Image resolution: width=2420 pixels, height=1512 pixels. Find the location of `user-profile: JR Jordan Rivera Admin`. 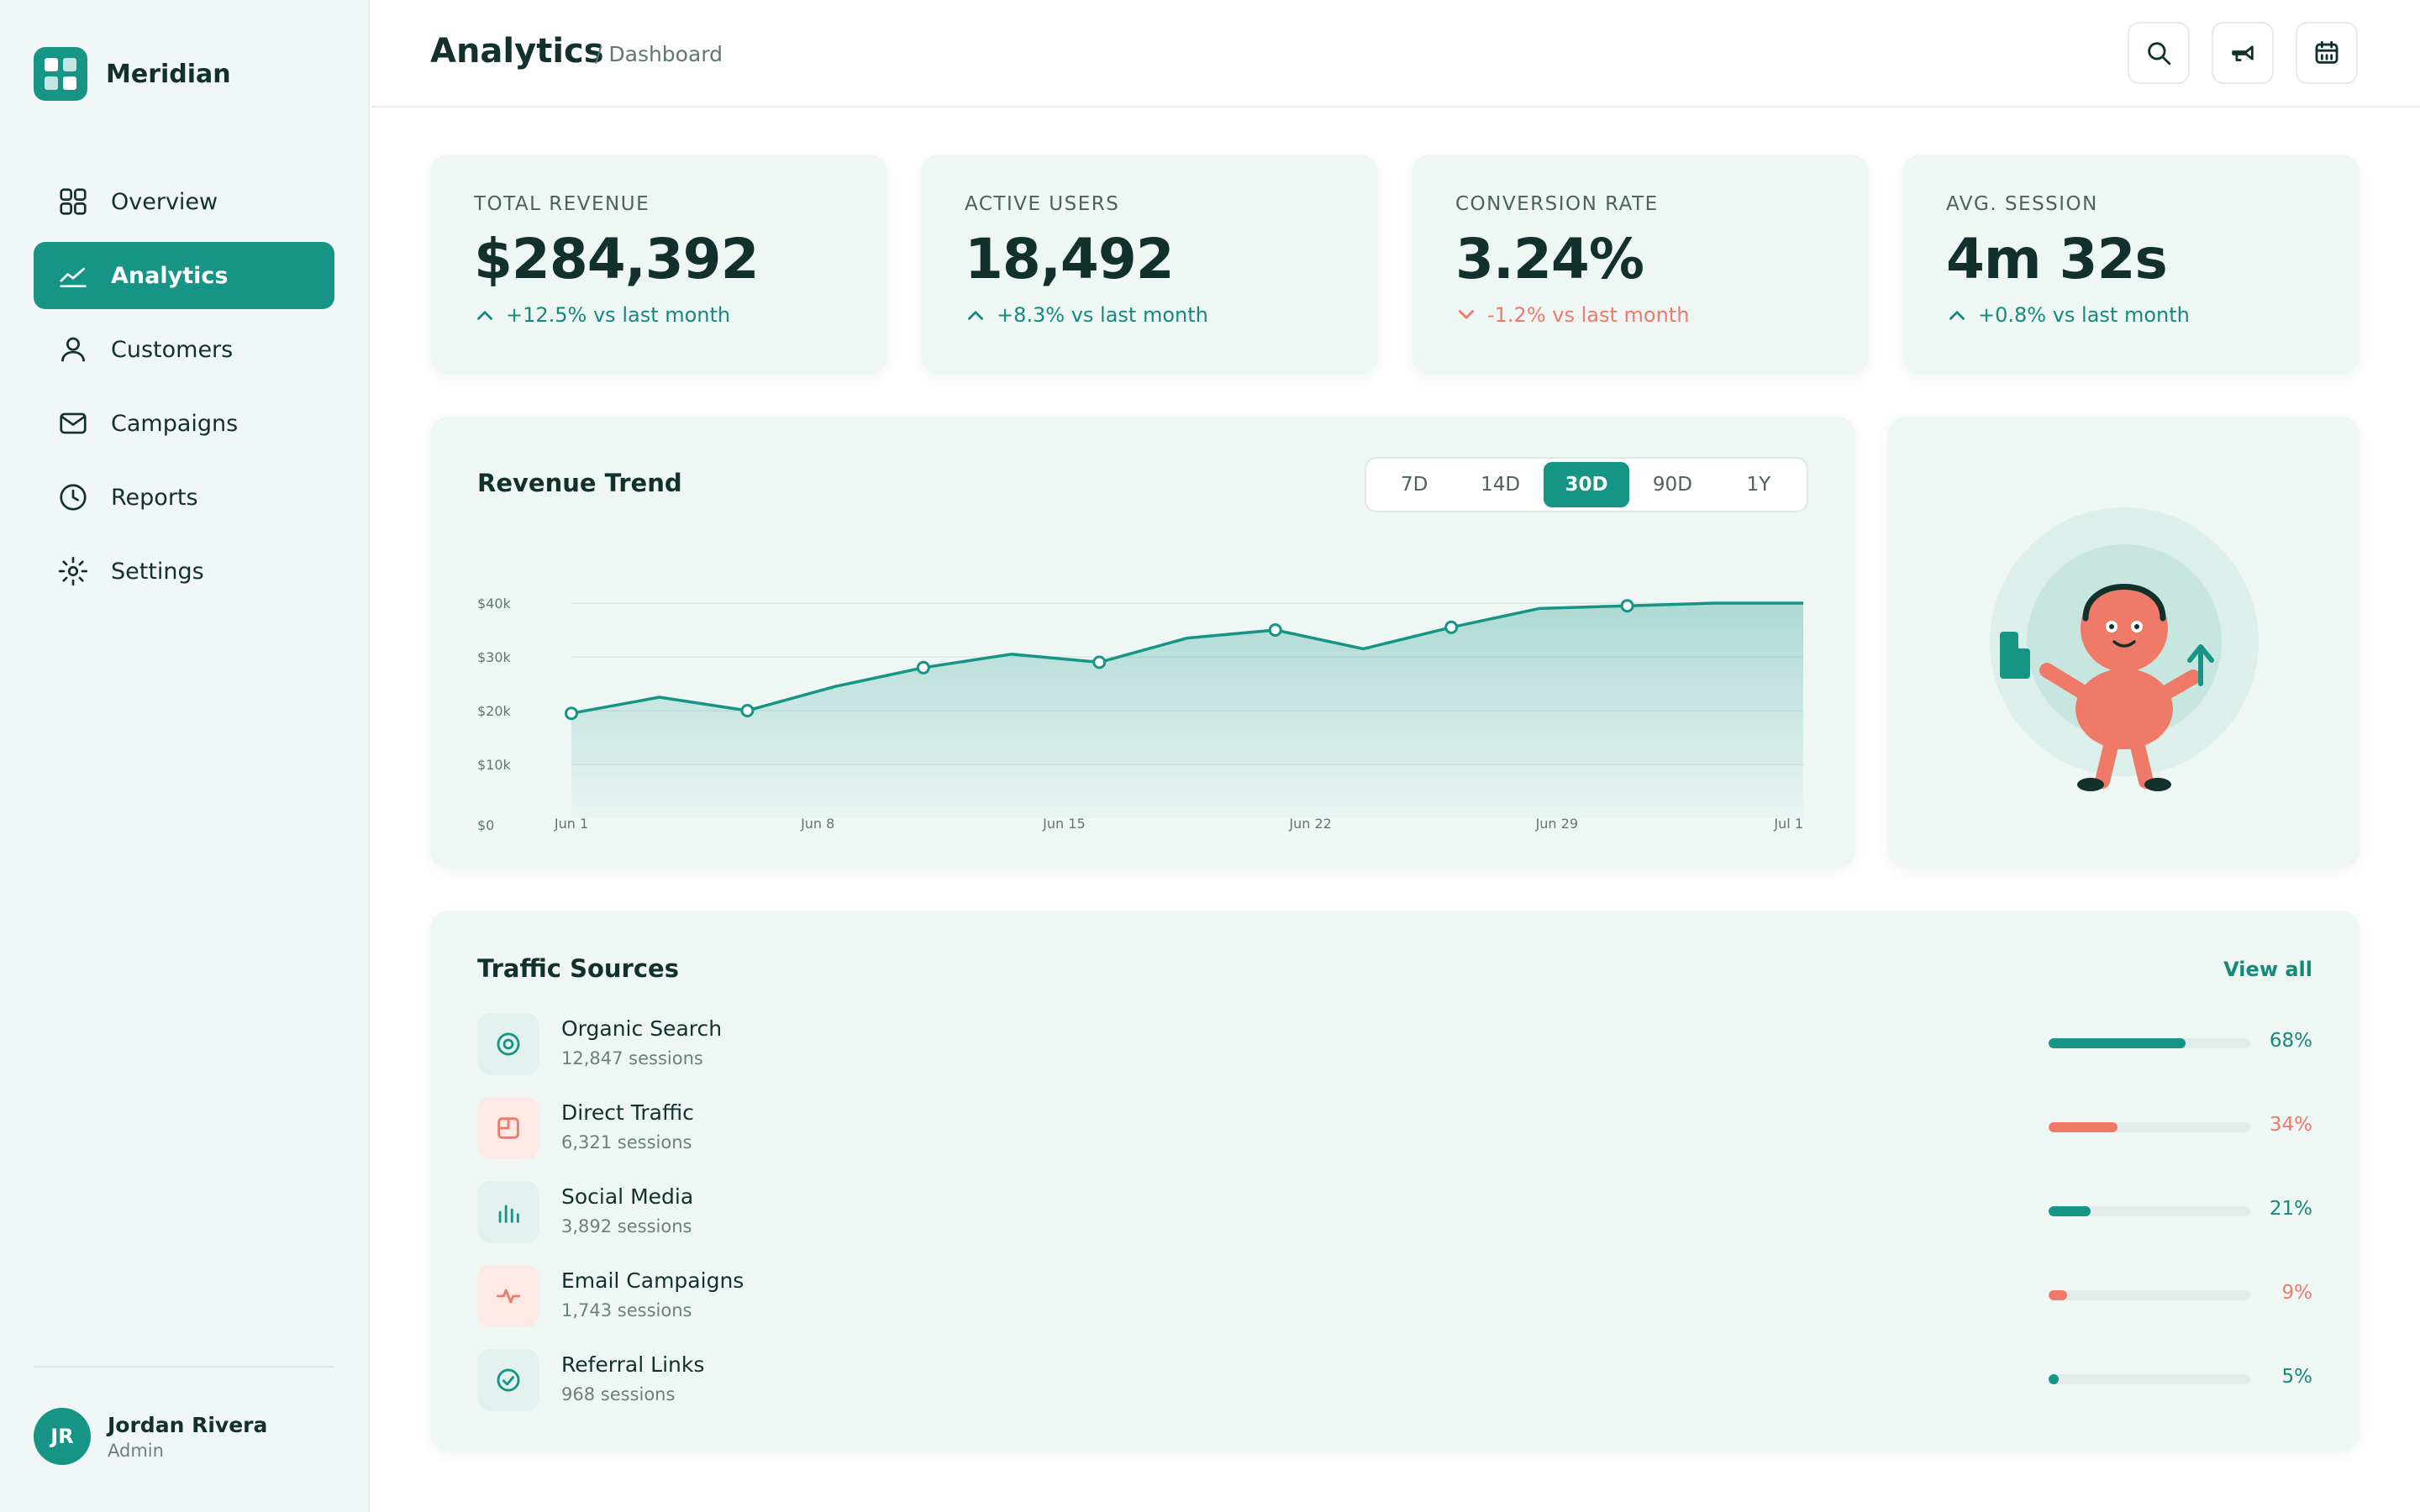

user-profile: JR Jordan Rivera Admin is located at coordinates (150, 1436).